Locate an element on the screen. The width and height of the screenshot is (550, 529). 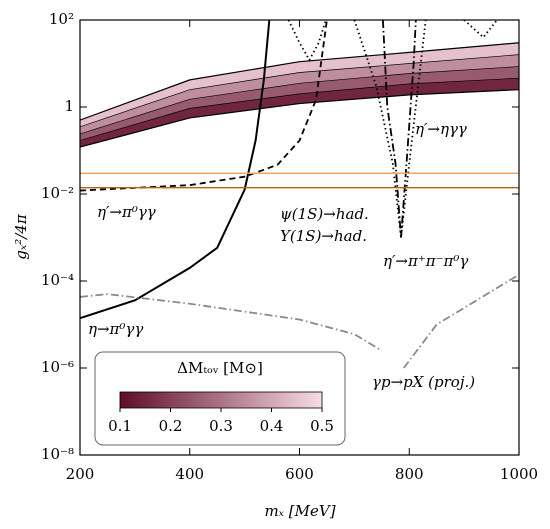
y-tick-label: 10⁻⁸ is located at coordinates (57, 454).